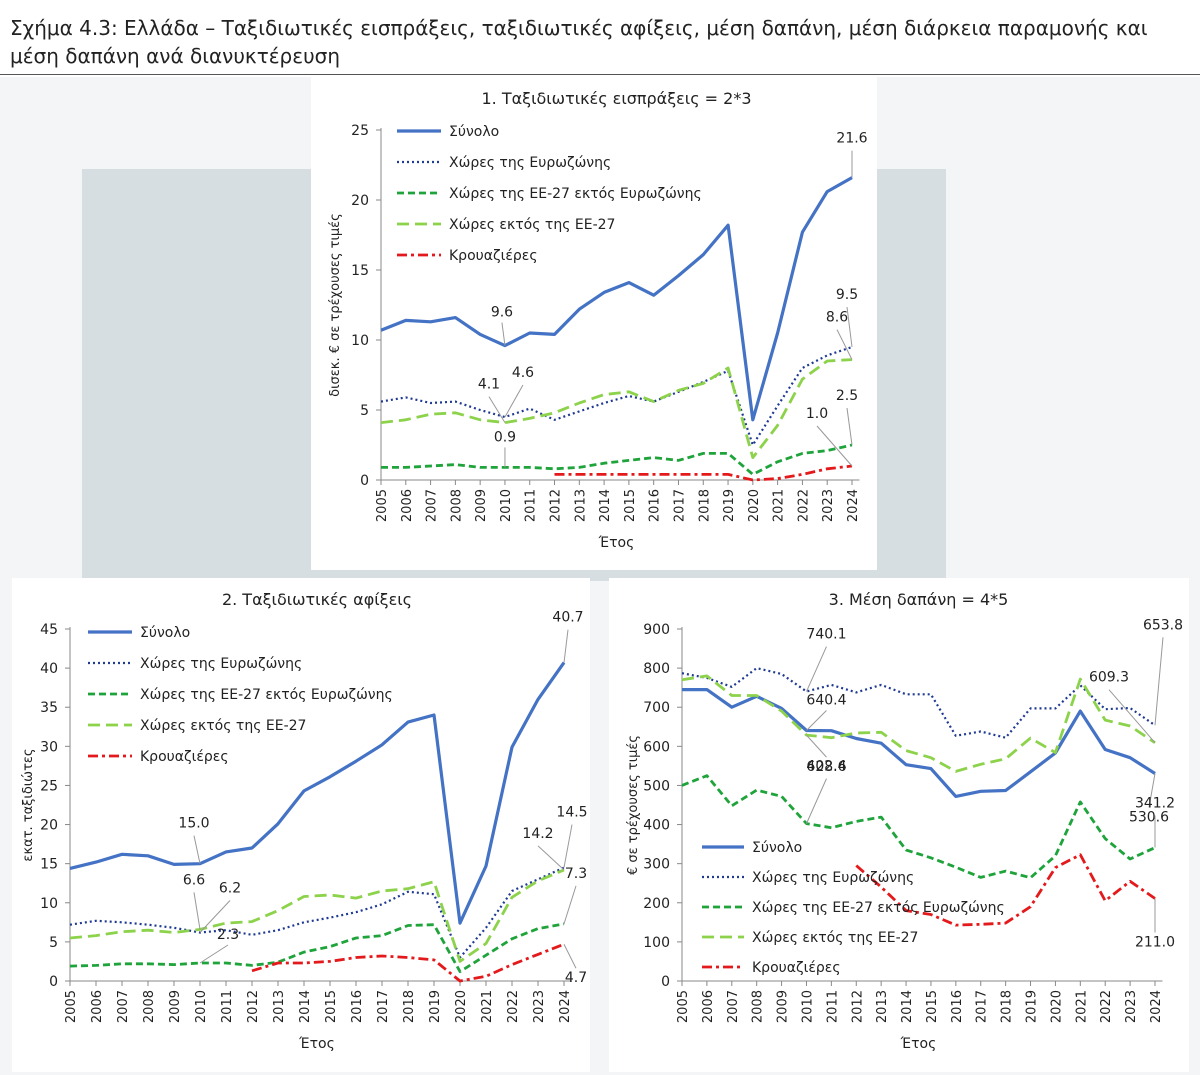  What do you see at coordinates (184, 757) in the screenshot?
I see `legend-label: Κρουαζιέρες` at bounding box center [184, 757].